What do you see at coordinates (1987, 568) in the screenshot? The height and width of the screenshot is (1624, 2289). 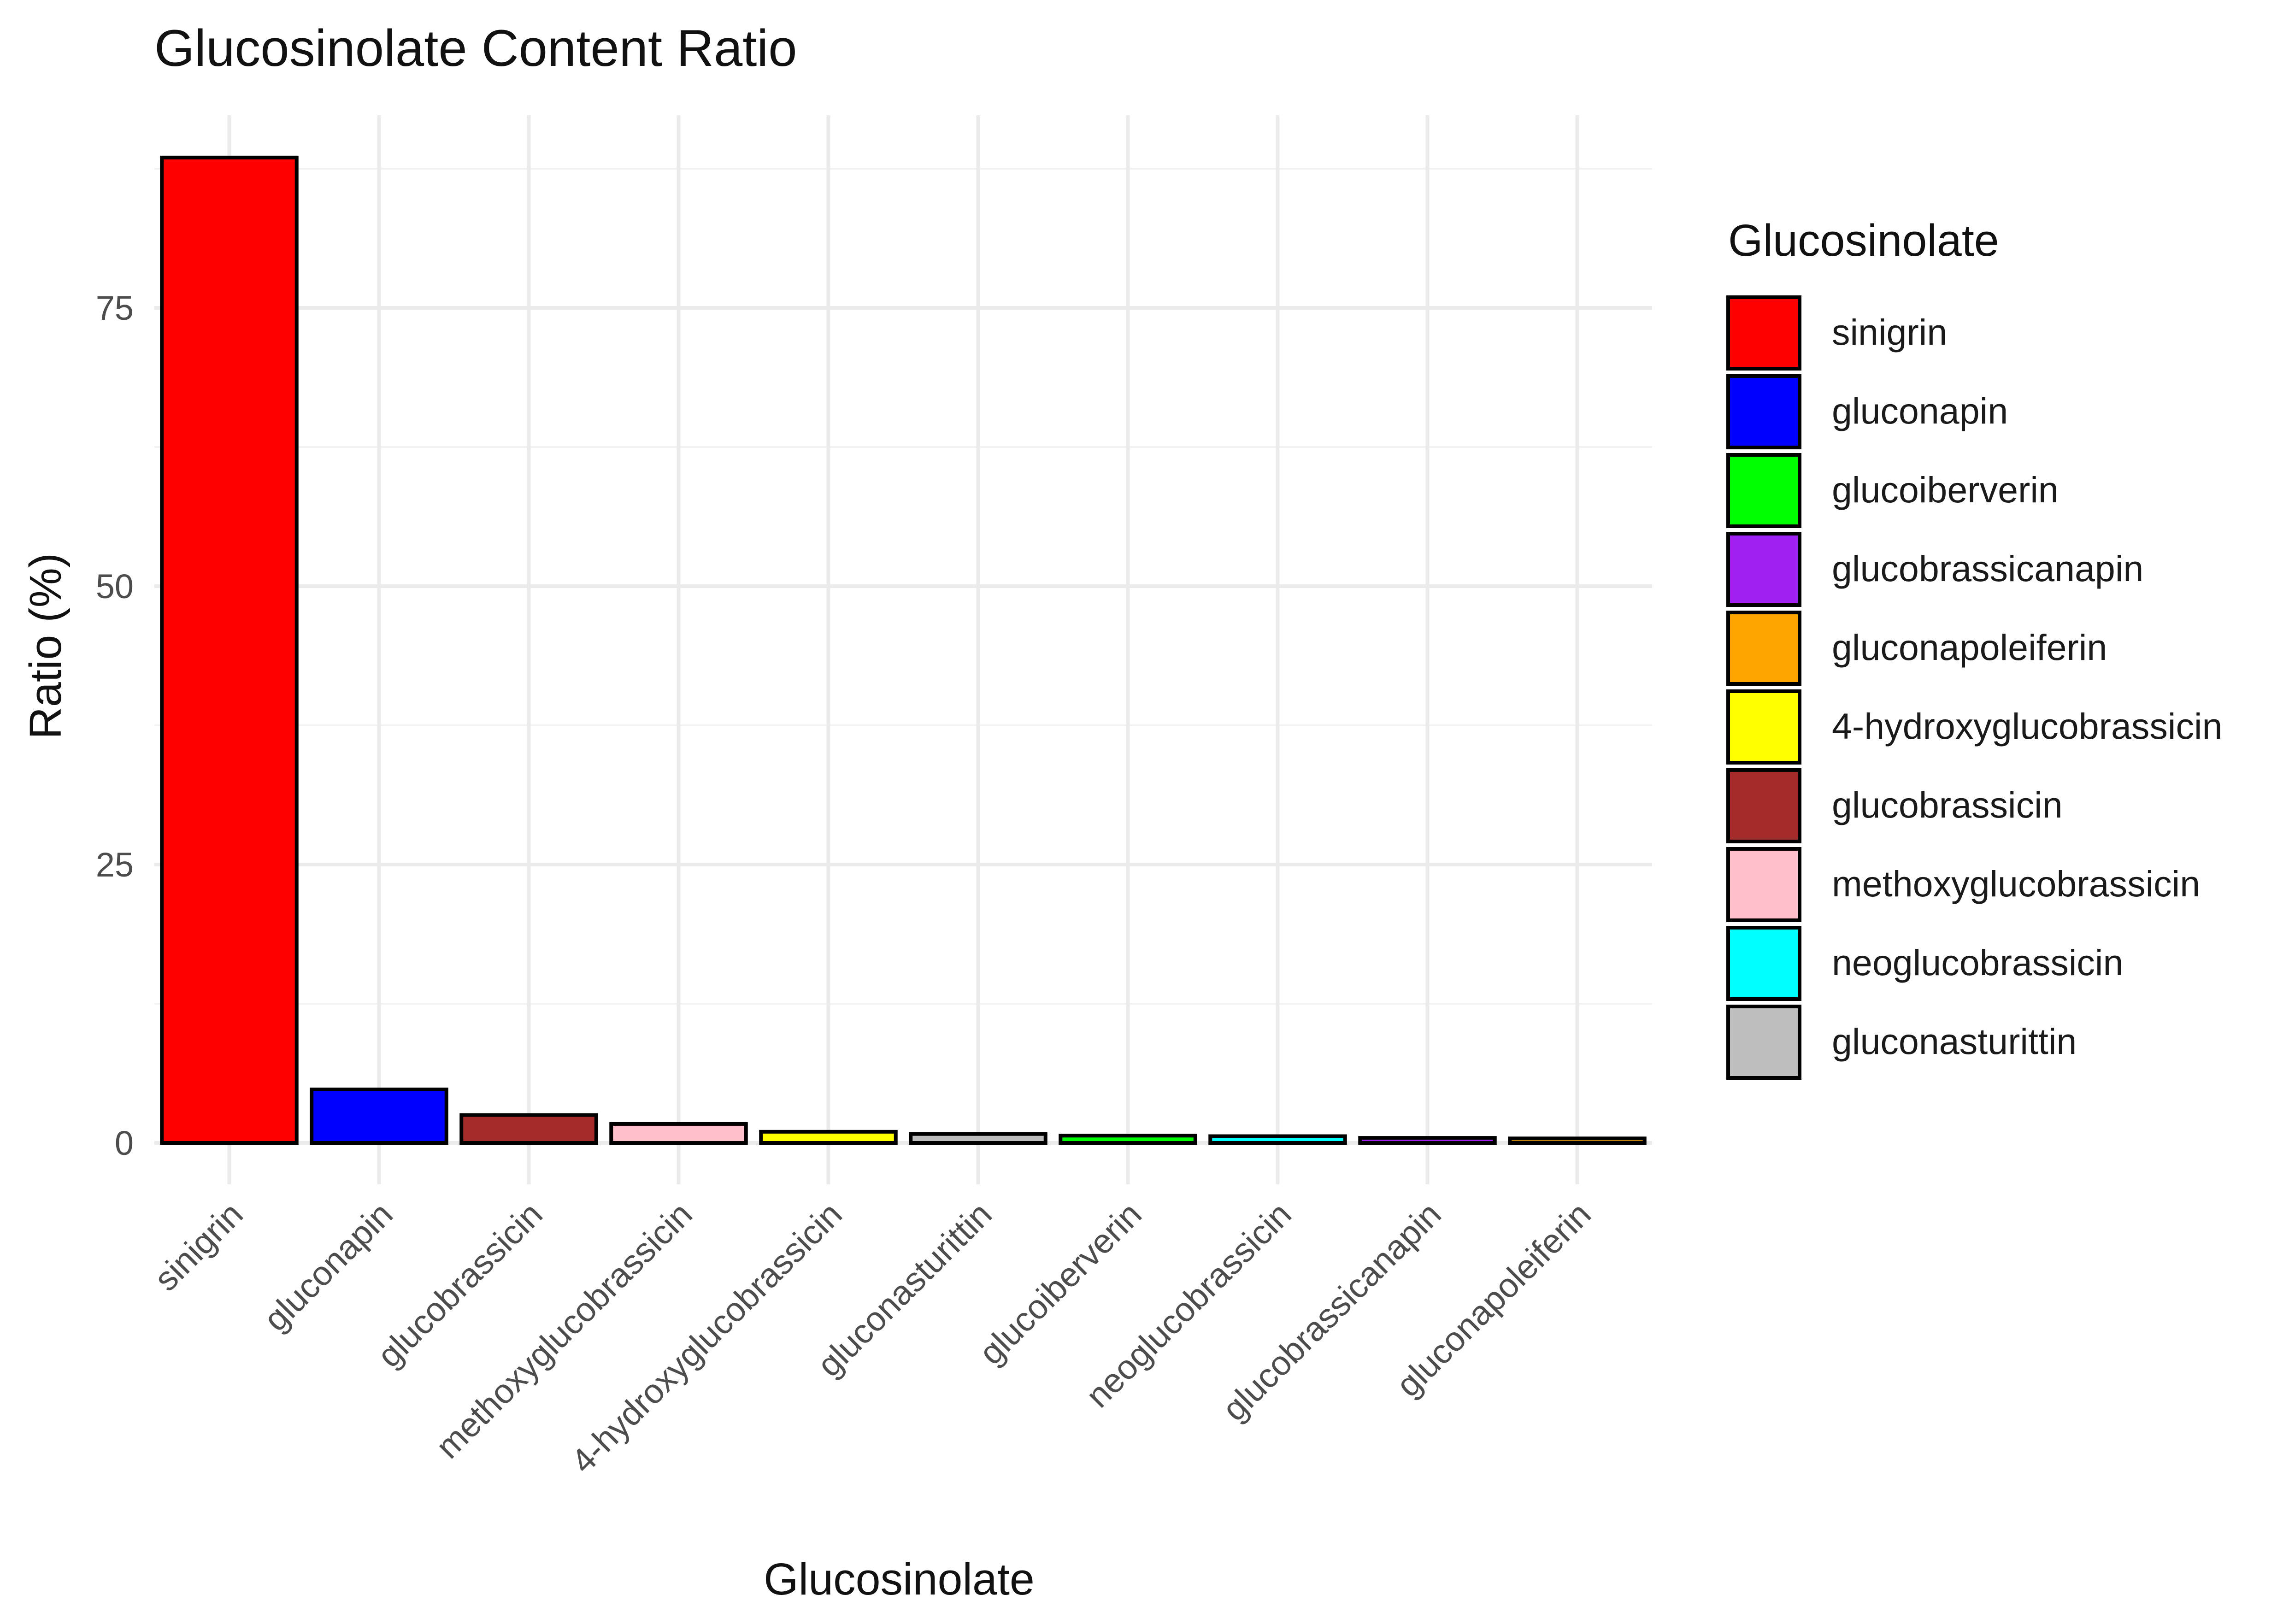 I see `legend-label: glucobrassicanapin` at bounding box center [1987, 568].